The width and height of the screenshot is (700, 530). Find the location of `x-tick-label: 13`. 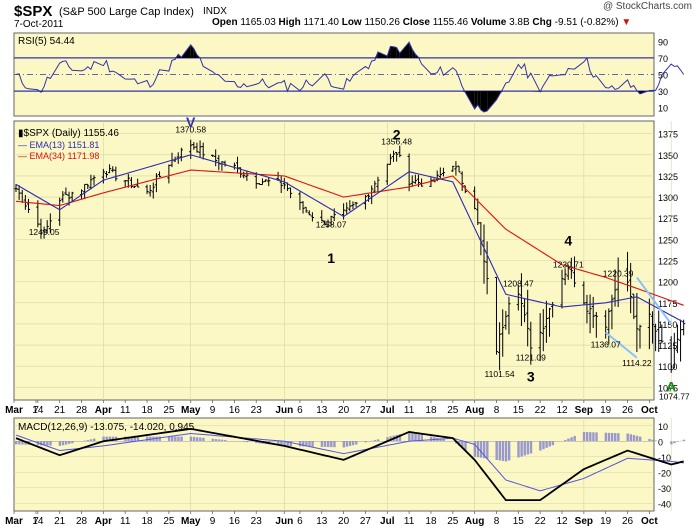

x-tick-label: 13 is located at coordinates (322, 521).